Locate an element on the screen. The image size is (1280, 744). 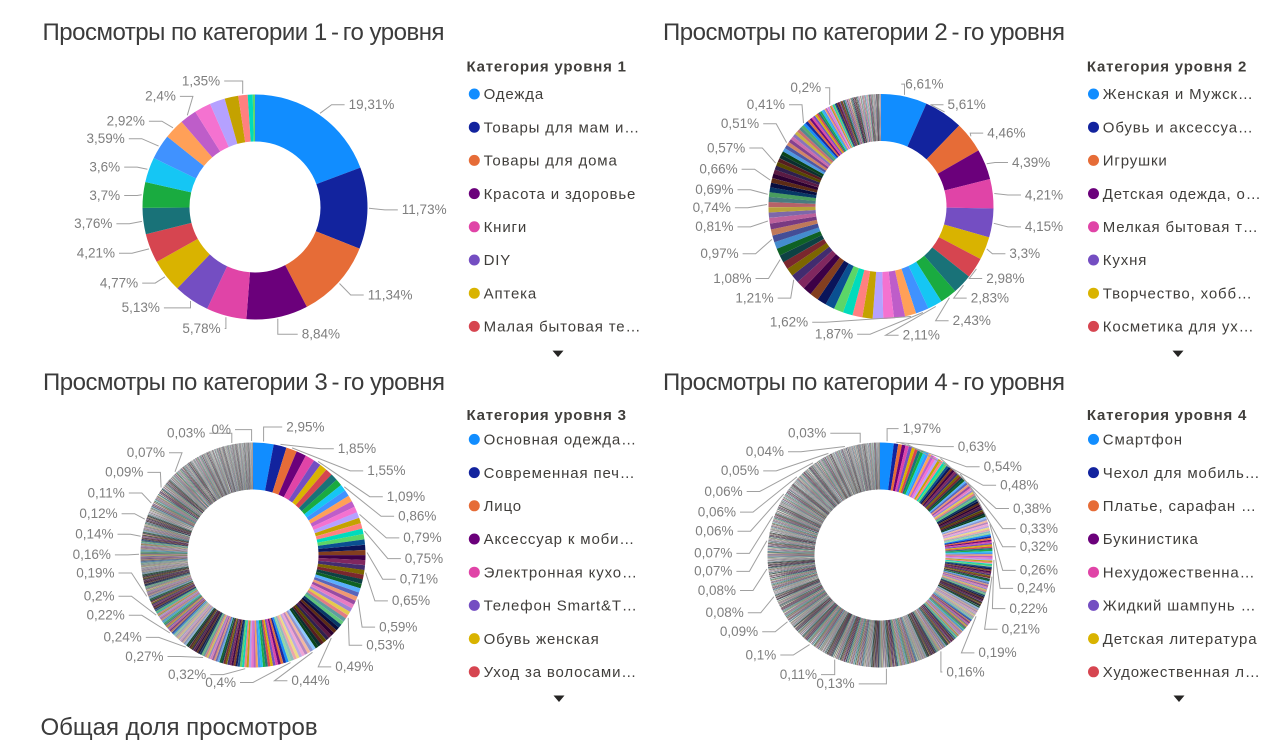
svg-text: 4,21% is located at coordinates (96, 253).